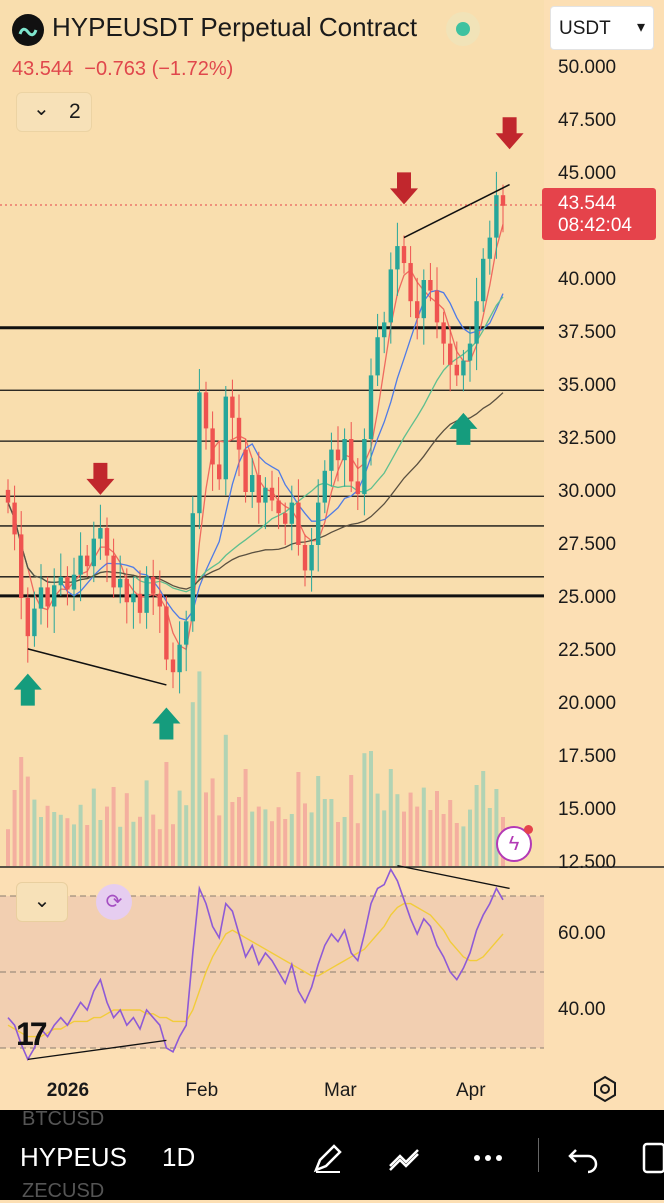  I want to click on price-axis-label: 30.000, so click(587, 491).